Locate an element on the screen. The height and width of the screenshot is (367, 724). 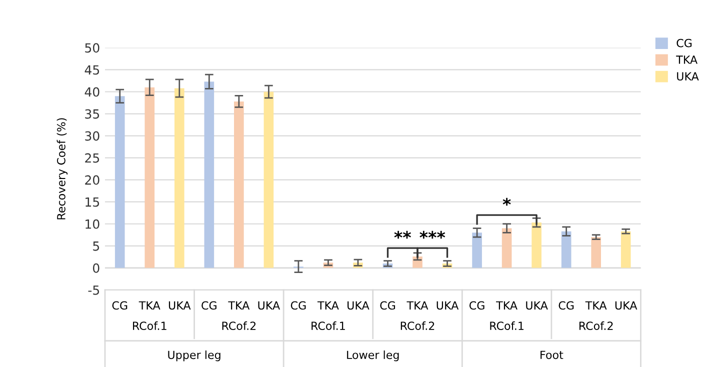
annotation: *** is located at coordinates (433, 234).